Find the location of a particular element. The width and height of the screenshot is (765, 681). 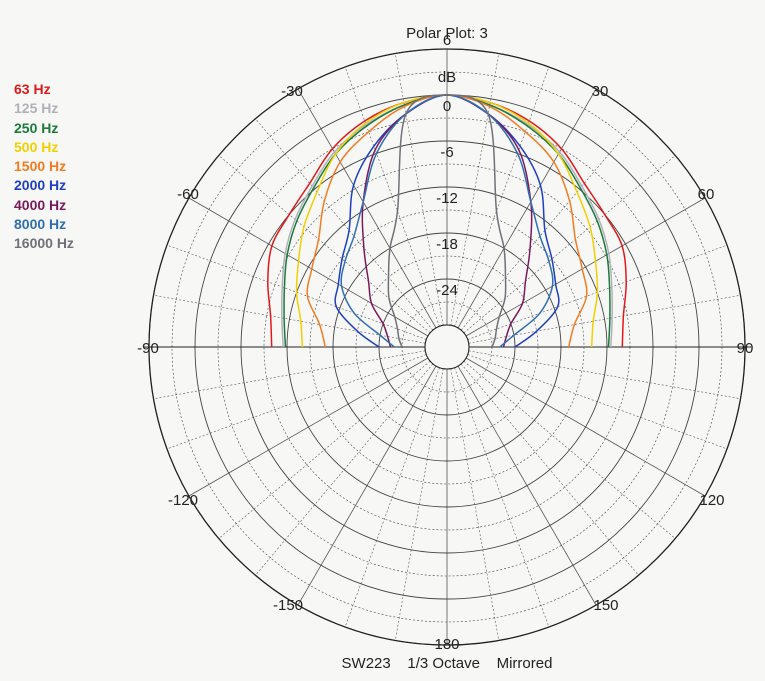

angle-tick-label: 60 is located at coordinates (706, 194).